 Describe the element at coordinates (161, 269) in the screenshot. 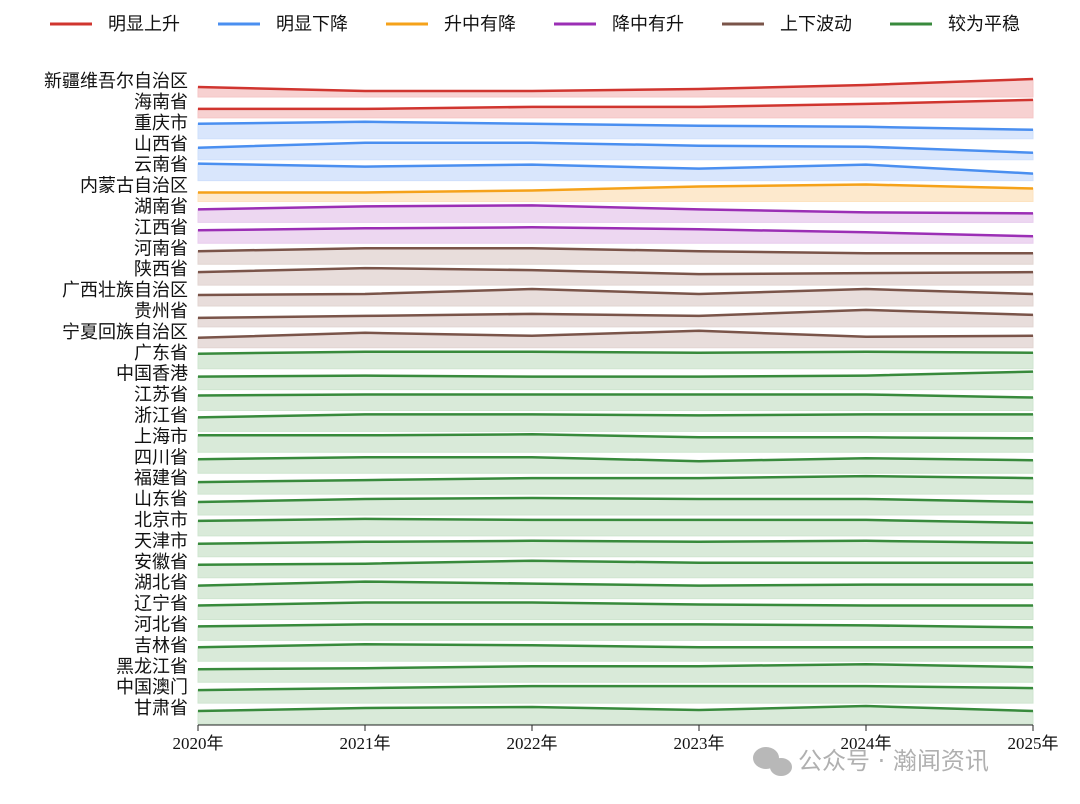

I see `row-label: 陕西省` at that location.